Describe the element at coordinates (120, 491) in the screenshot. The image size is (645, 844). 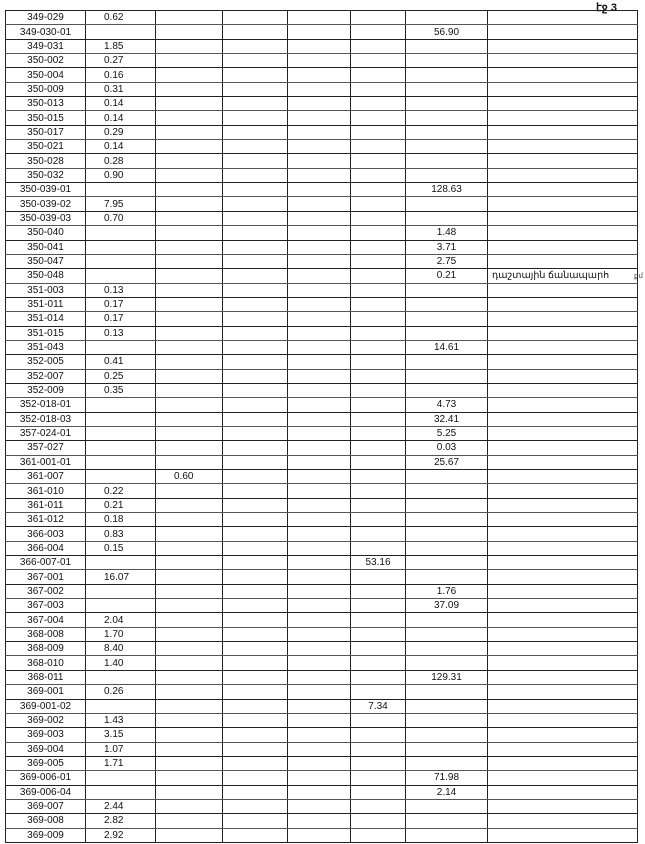
I see `area-col-2-cell: 0.22` at that location.